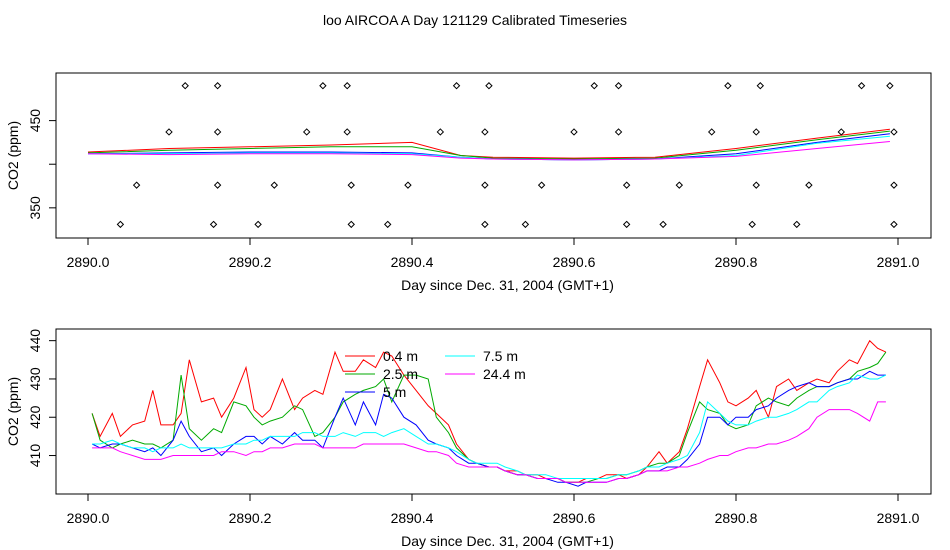  I want to click on bottom-y-tick-label: 430, so click(35, 379).